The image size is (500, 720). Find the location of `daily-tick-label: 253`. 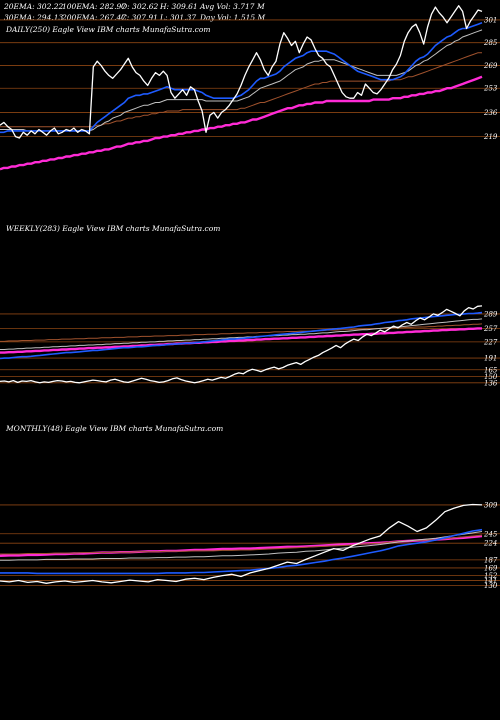

daily-tick-label: 253 is located at coordinates (490, 89).